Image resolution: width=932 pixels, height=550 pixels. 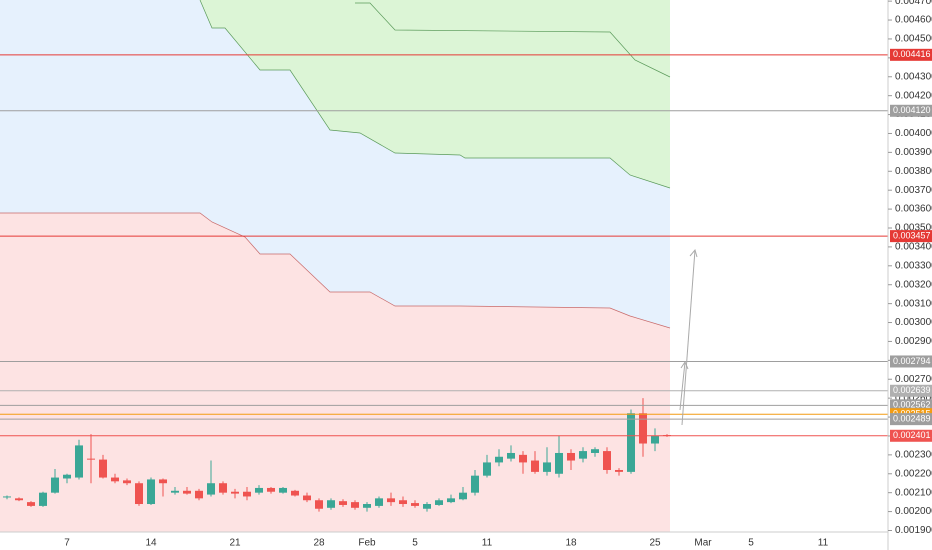 What do you see at coordinates (910, 275) in the screenshot?
I see `price-axis` at bounding box center [910, 275].